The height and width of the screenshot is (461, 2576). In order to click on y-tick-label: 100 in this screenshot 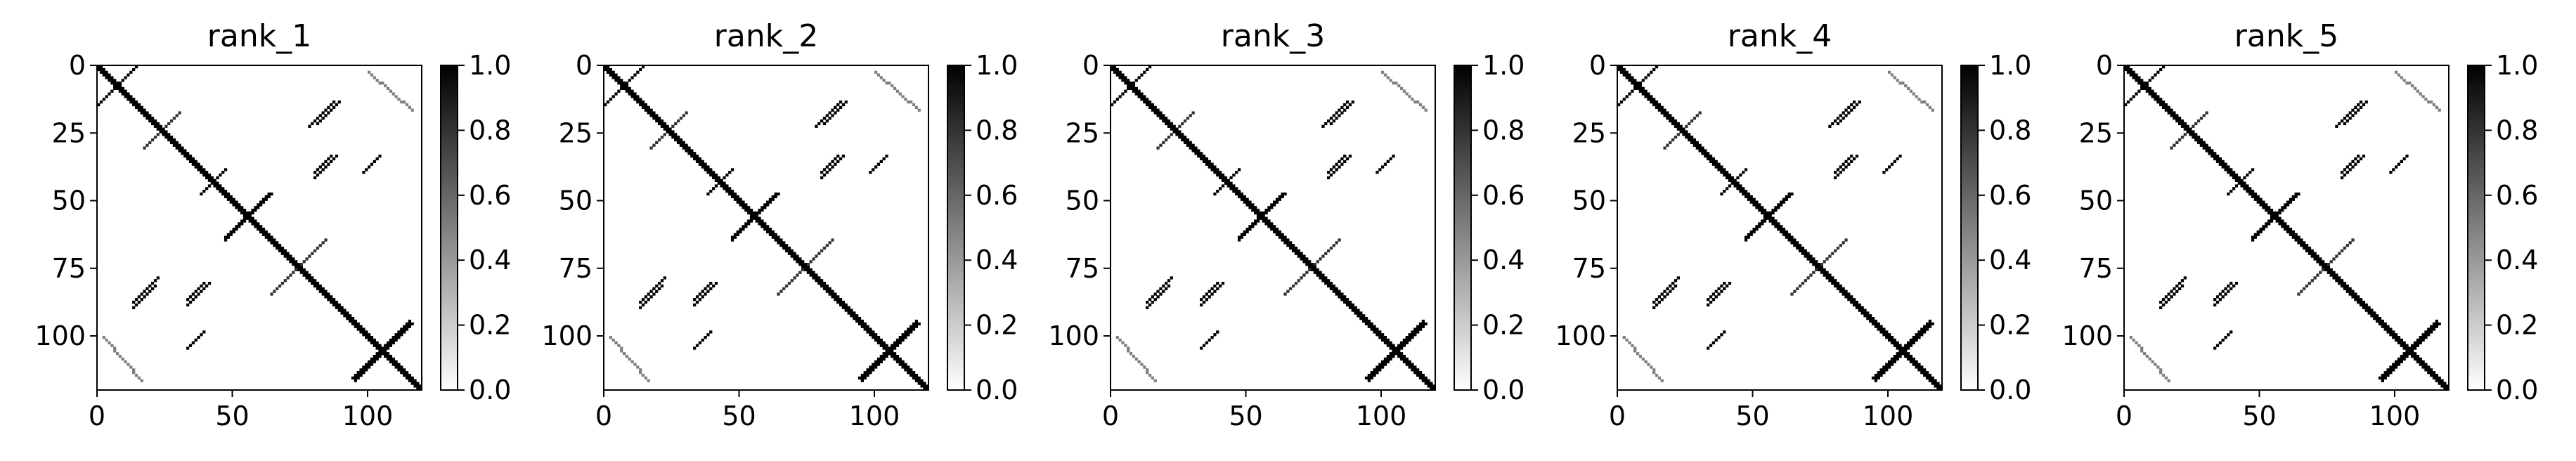, I will do `click(60, 335)`.